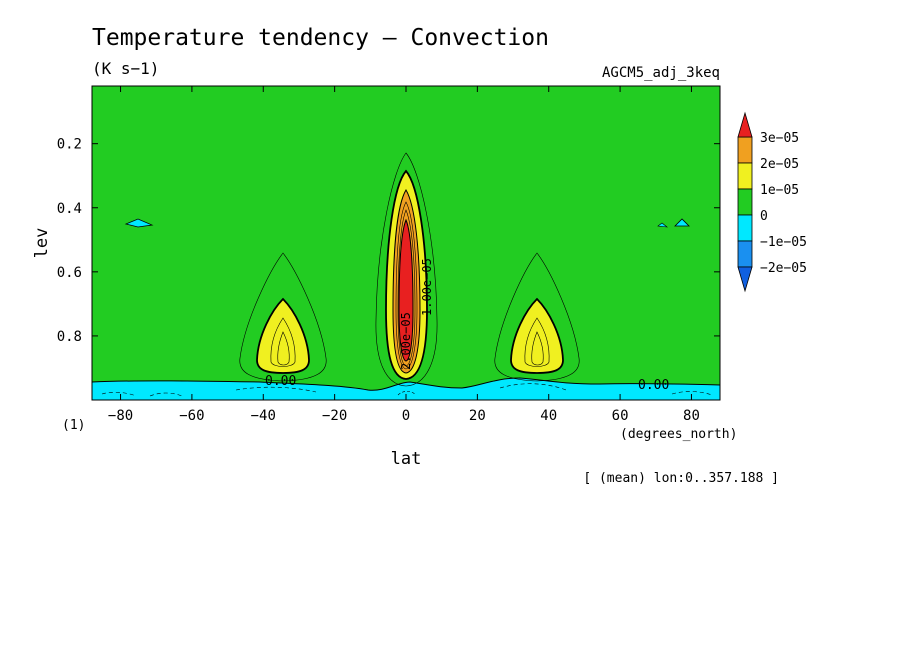  I want to click on corner-label: (1), so click(73, 425).